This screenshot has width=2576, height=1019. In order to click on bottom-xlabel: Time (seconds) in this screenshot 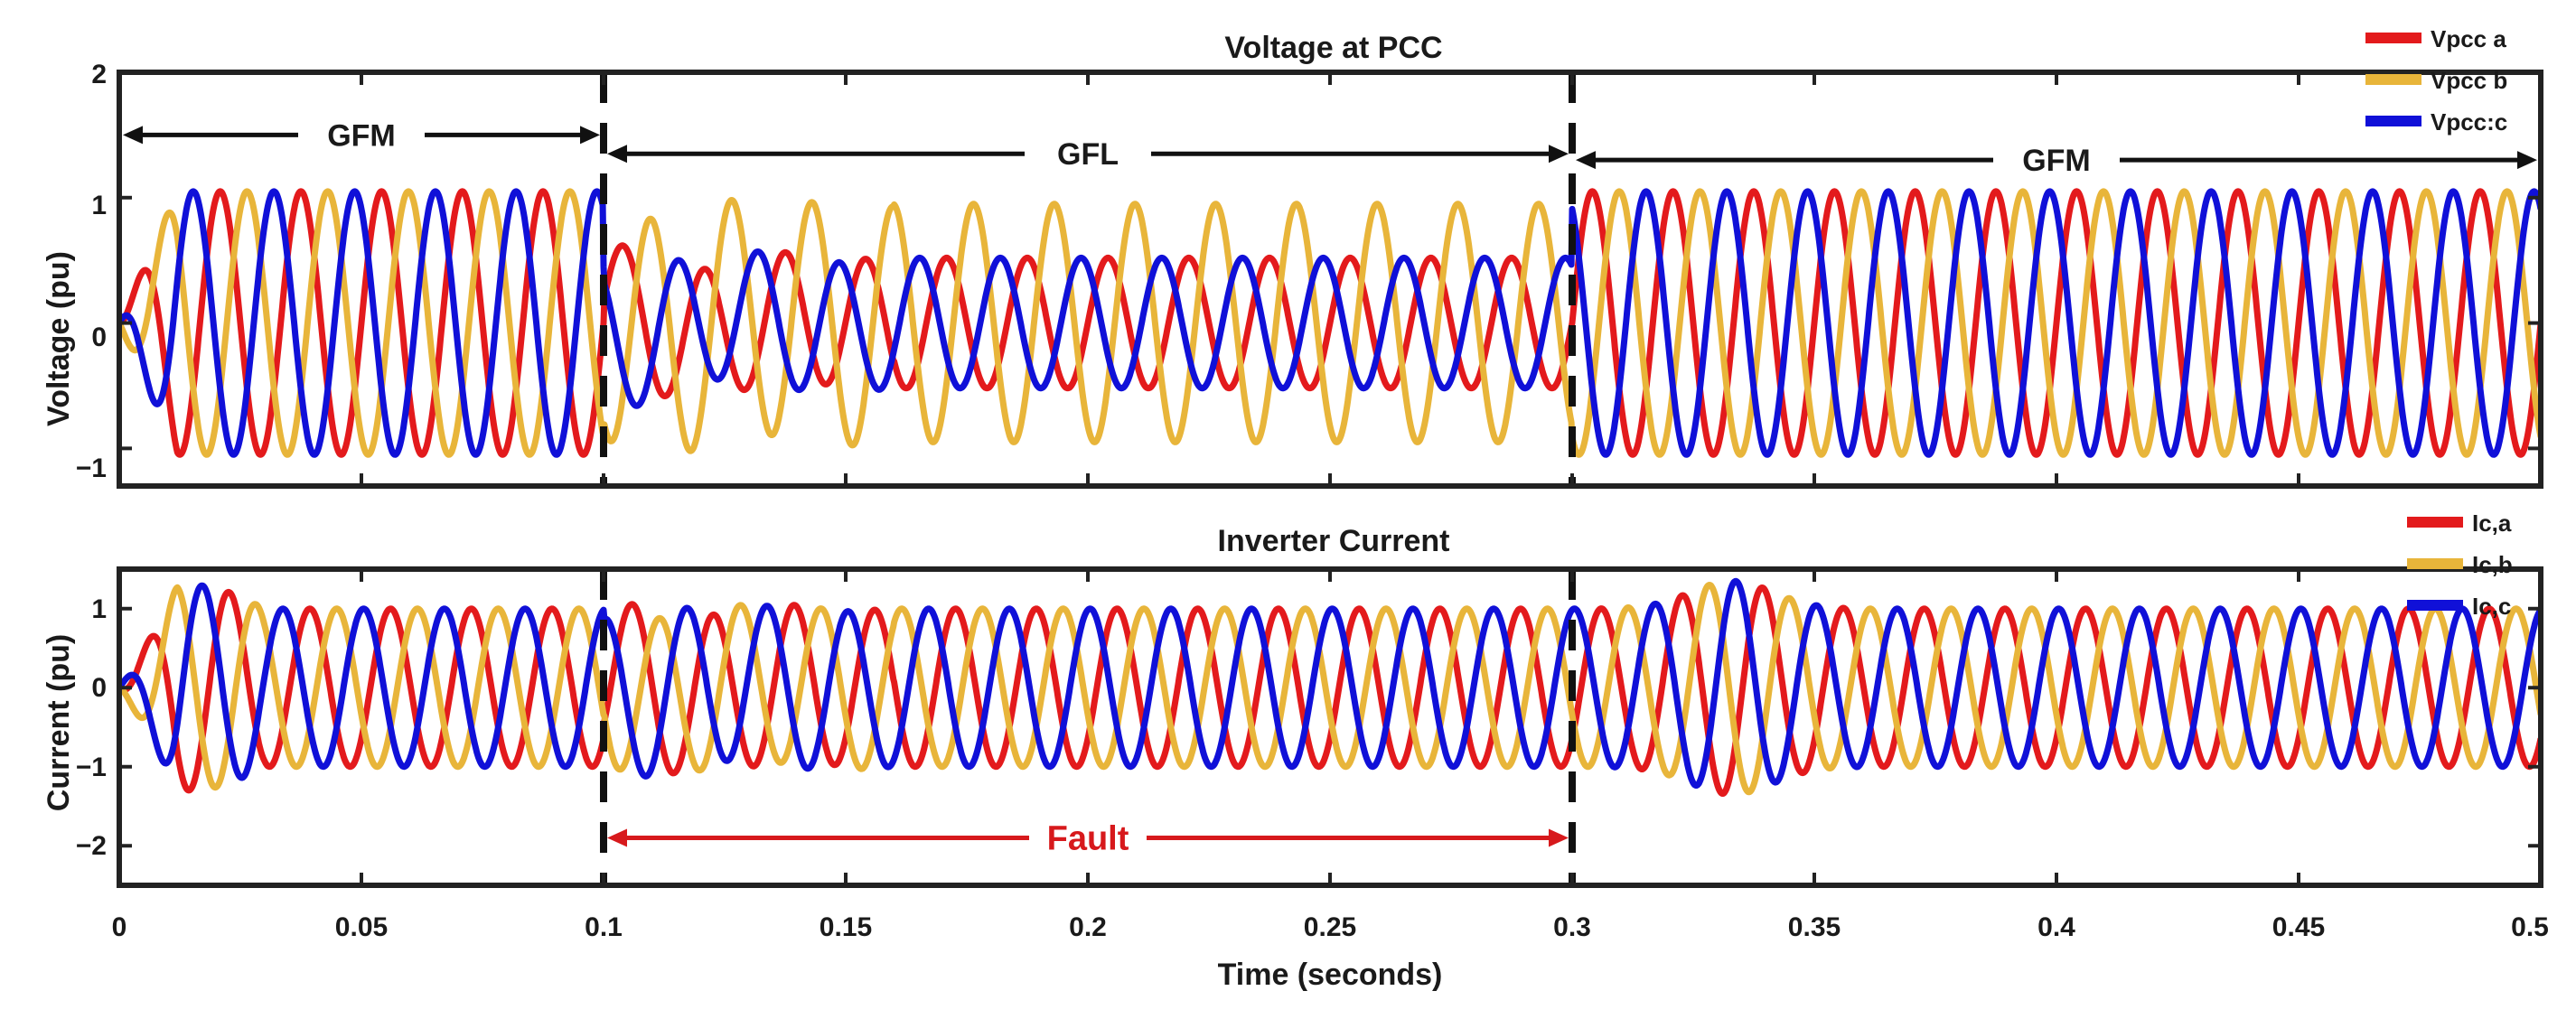, I will do `click(1330, 975)`.